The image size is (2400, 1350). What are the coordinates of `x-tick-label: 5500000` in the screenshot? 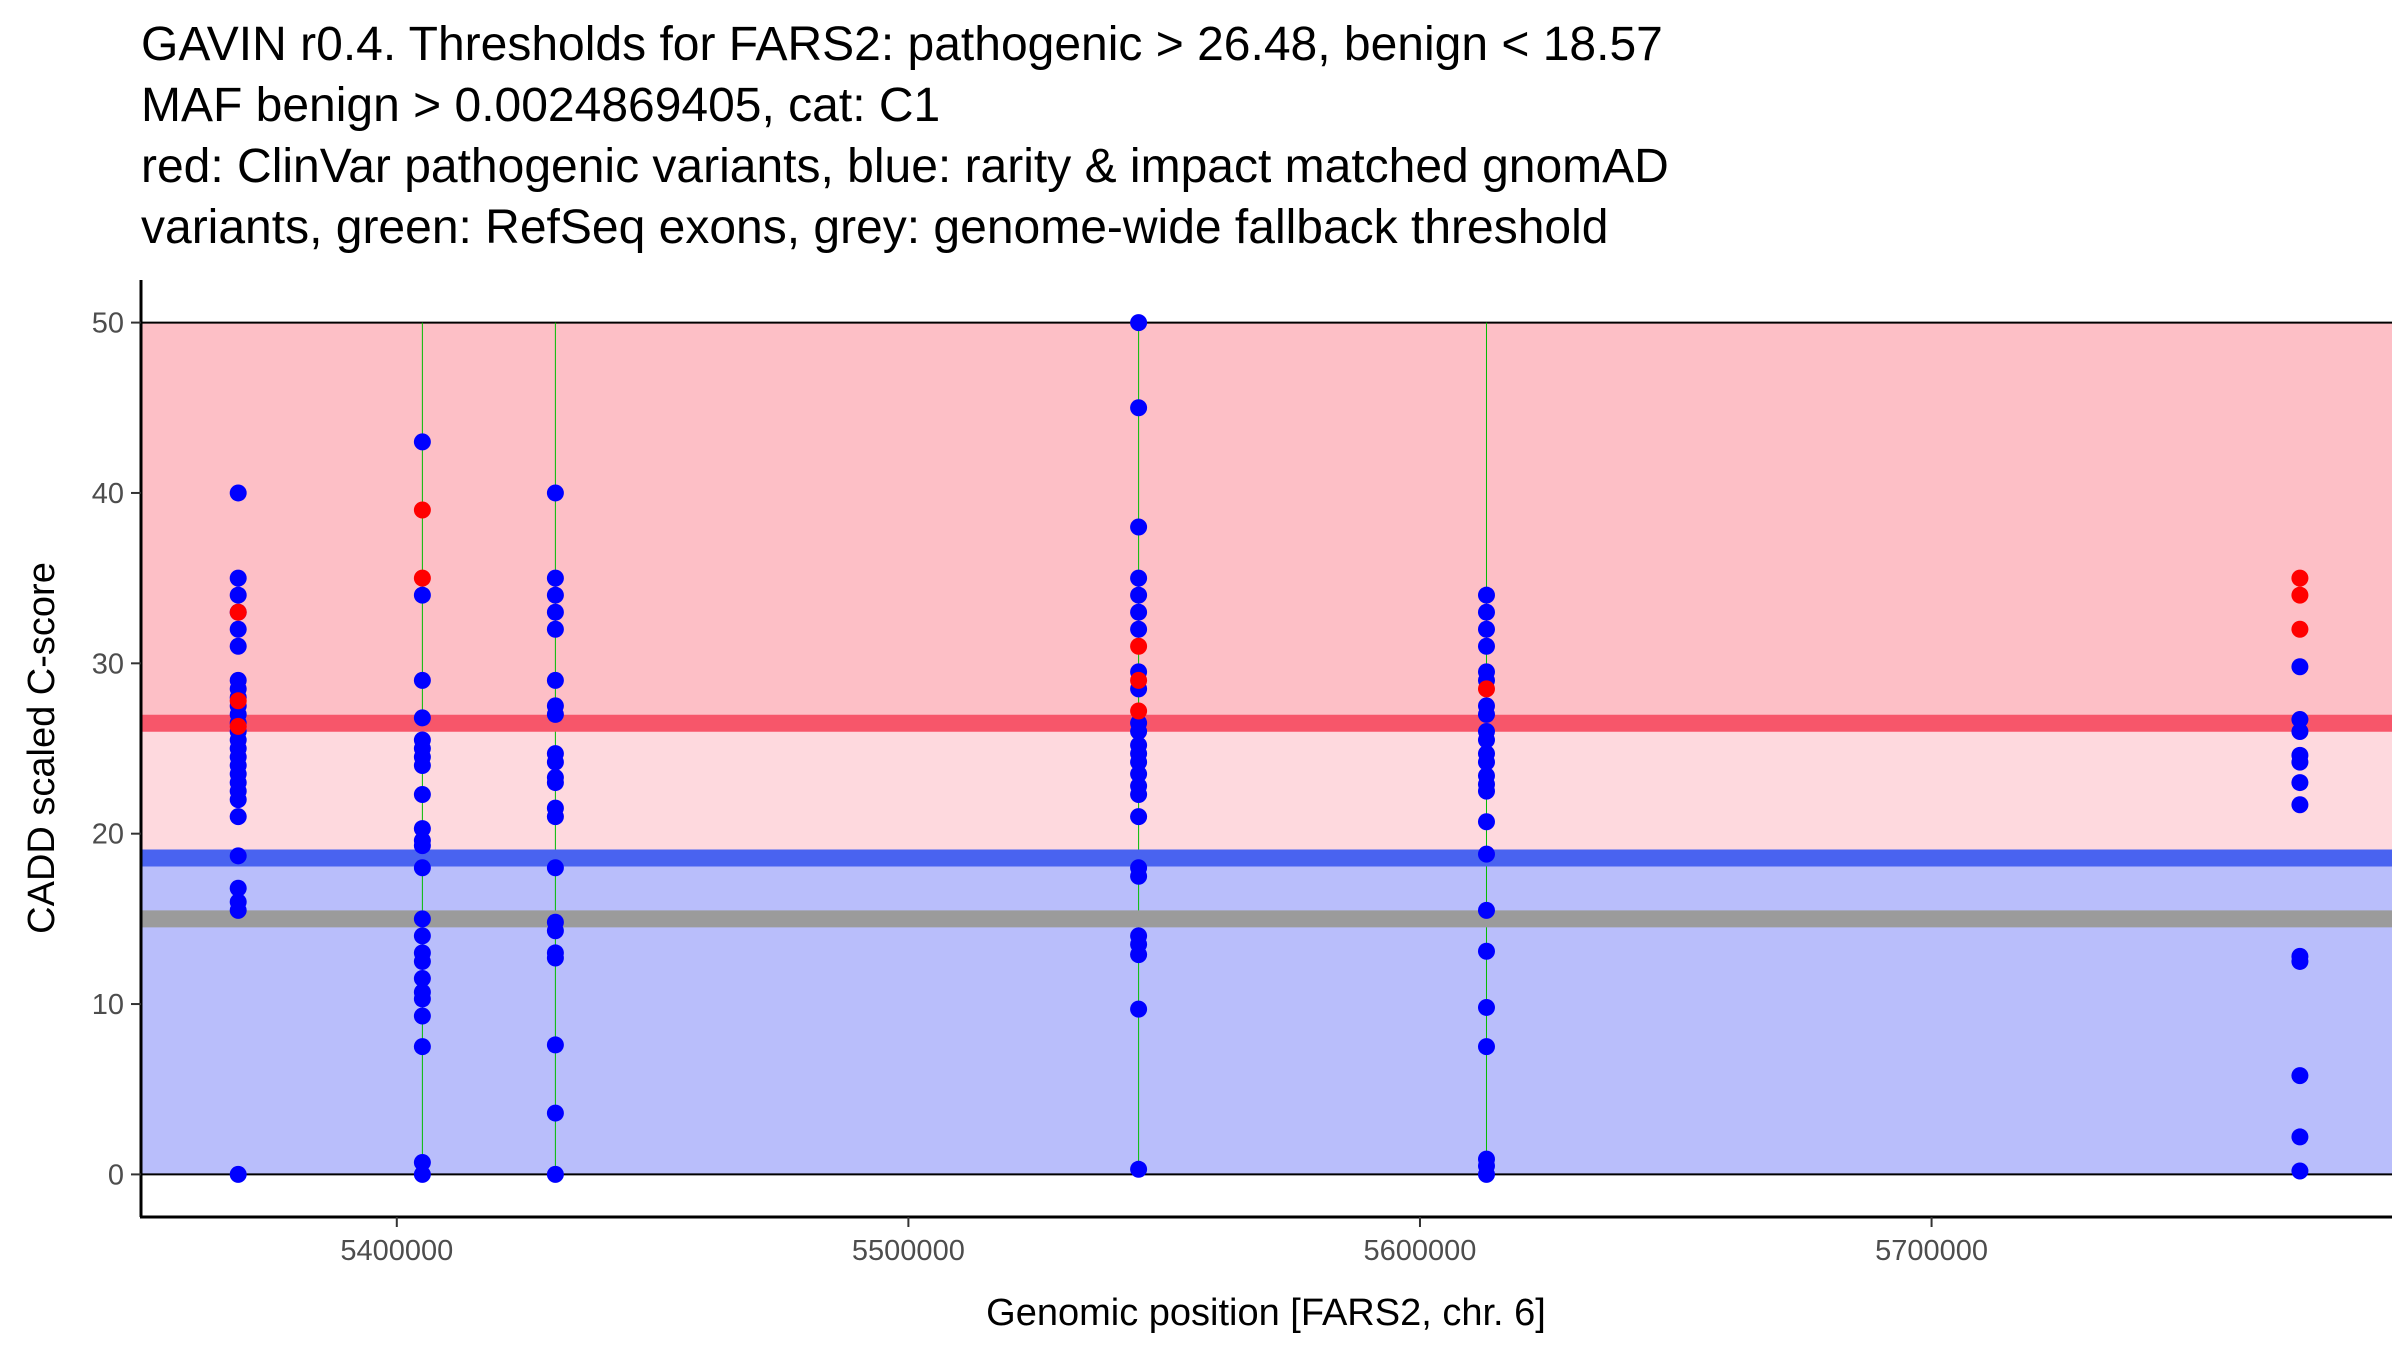 It's located at (908, 1251).